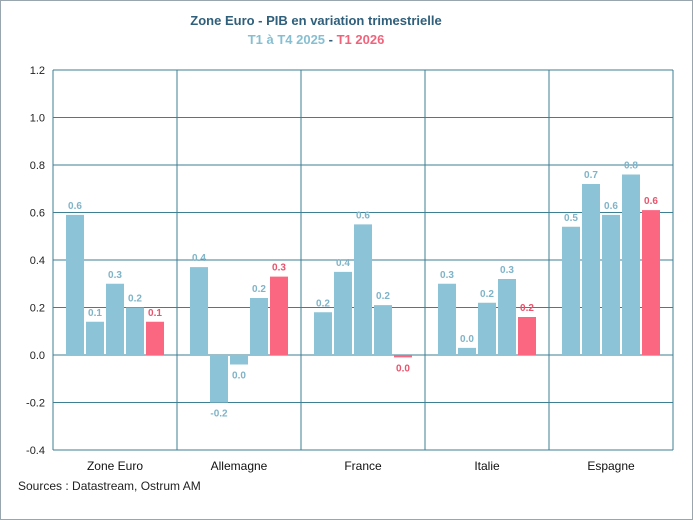  I want to click on subtitle-period-2026: T1 2026, so click(360, 39).